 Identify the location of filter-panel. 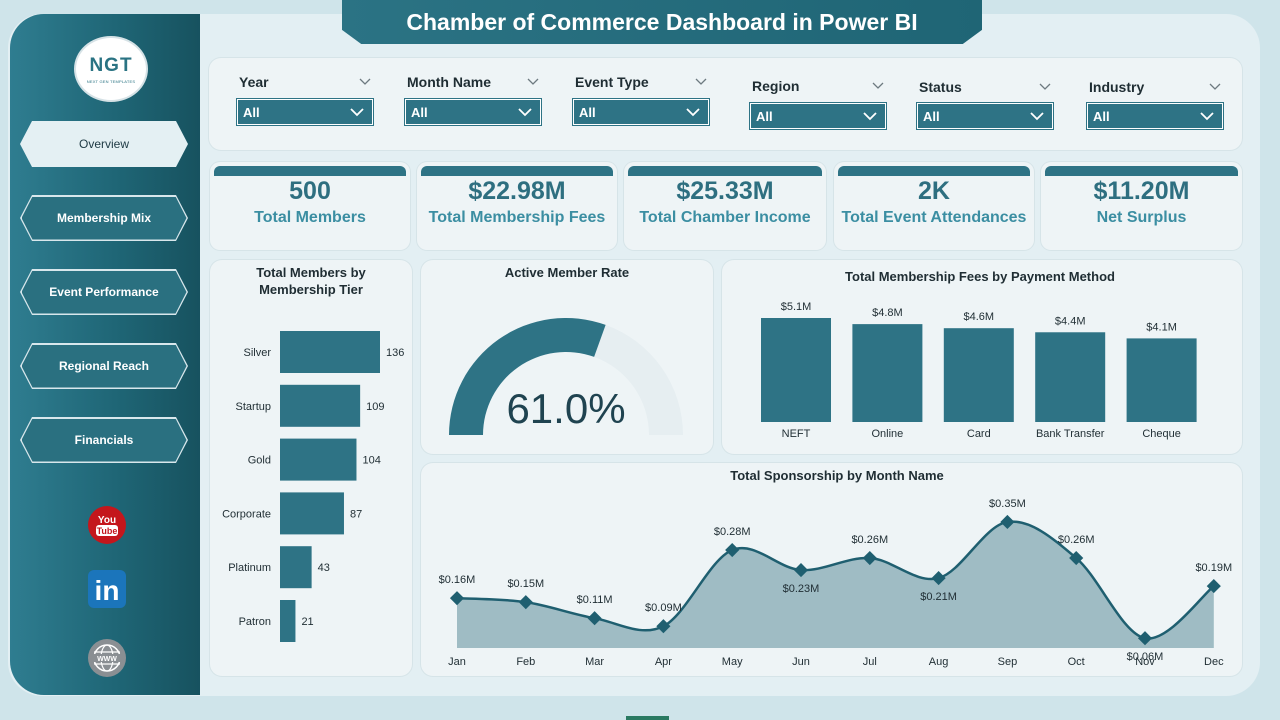
(725, 104).